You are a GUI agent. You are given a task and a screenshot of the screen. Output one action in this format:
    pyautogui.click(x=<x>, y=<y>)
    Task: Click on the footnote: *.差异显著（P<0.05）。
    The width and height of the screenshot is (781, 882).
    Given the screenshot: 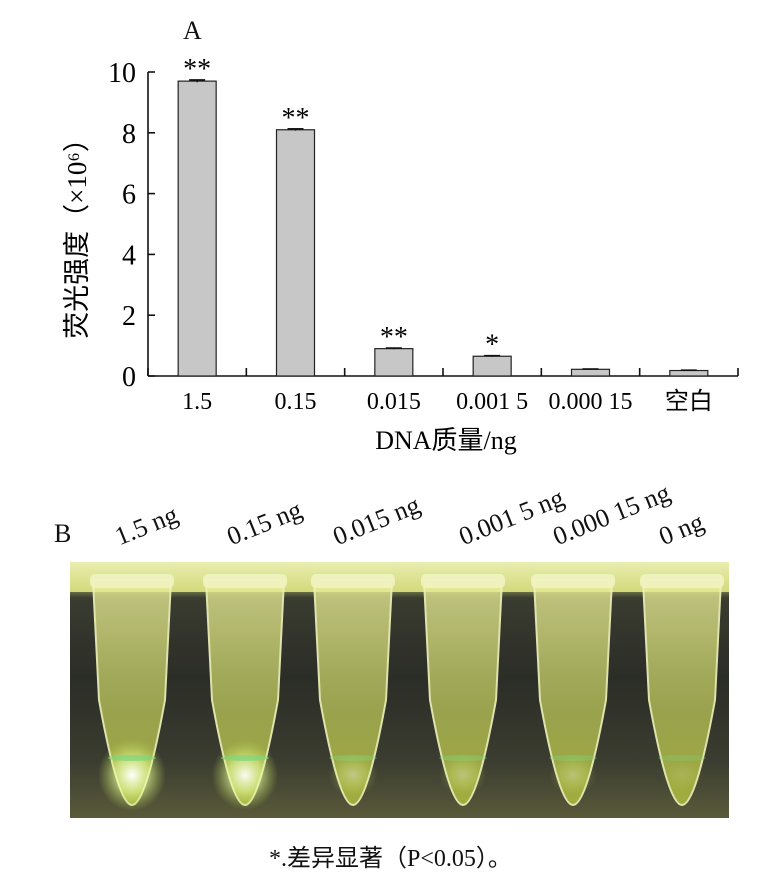 What is the action you would take?
    pyautogui.click(x=390, y=859)
    